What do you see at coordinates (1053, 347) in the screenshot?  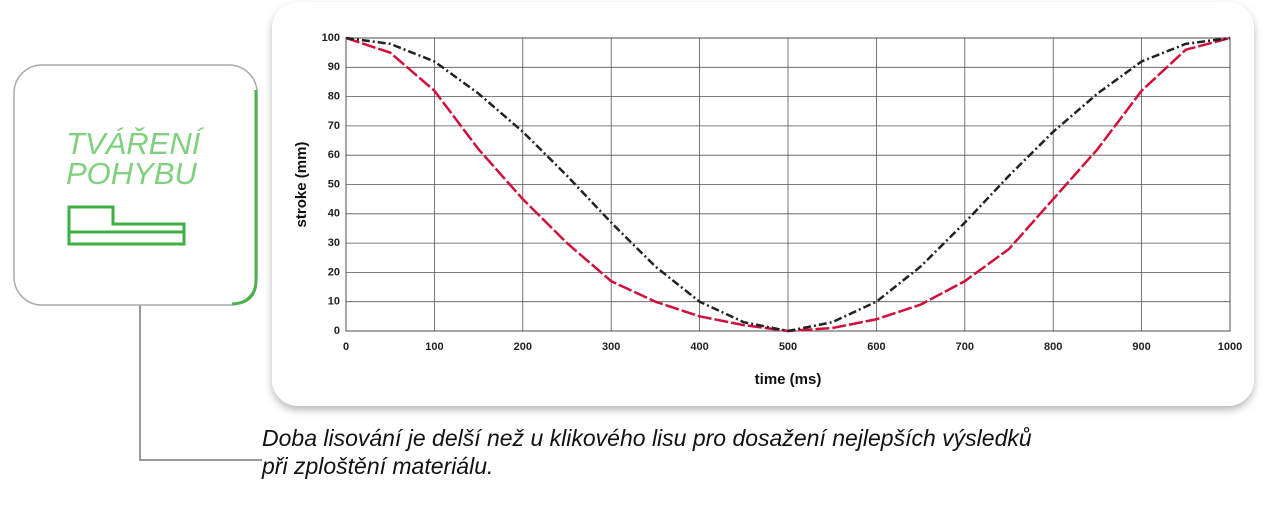 I see `x-tick-label: 800` at bounding box center [1053, 347].